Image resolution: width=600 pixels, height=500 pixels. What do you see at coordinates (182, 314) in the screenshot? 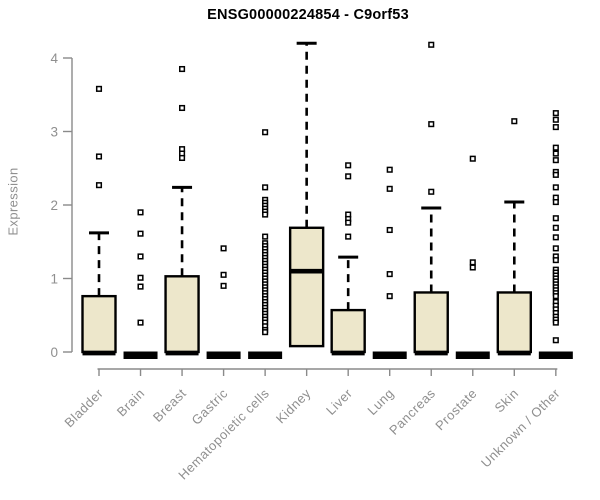
I see `box-breast` at bounding box center [182, 314].